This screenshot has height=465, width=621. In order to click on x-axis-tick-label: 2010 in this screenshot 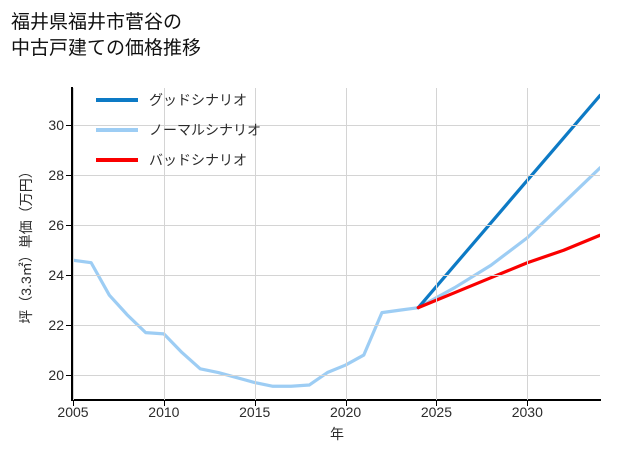, I will do `click(164, 412)`.